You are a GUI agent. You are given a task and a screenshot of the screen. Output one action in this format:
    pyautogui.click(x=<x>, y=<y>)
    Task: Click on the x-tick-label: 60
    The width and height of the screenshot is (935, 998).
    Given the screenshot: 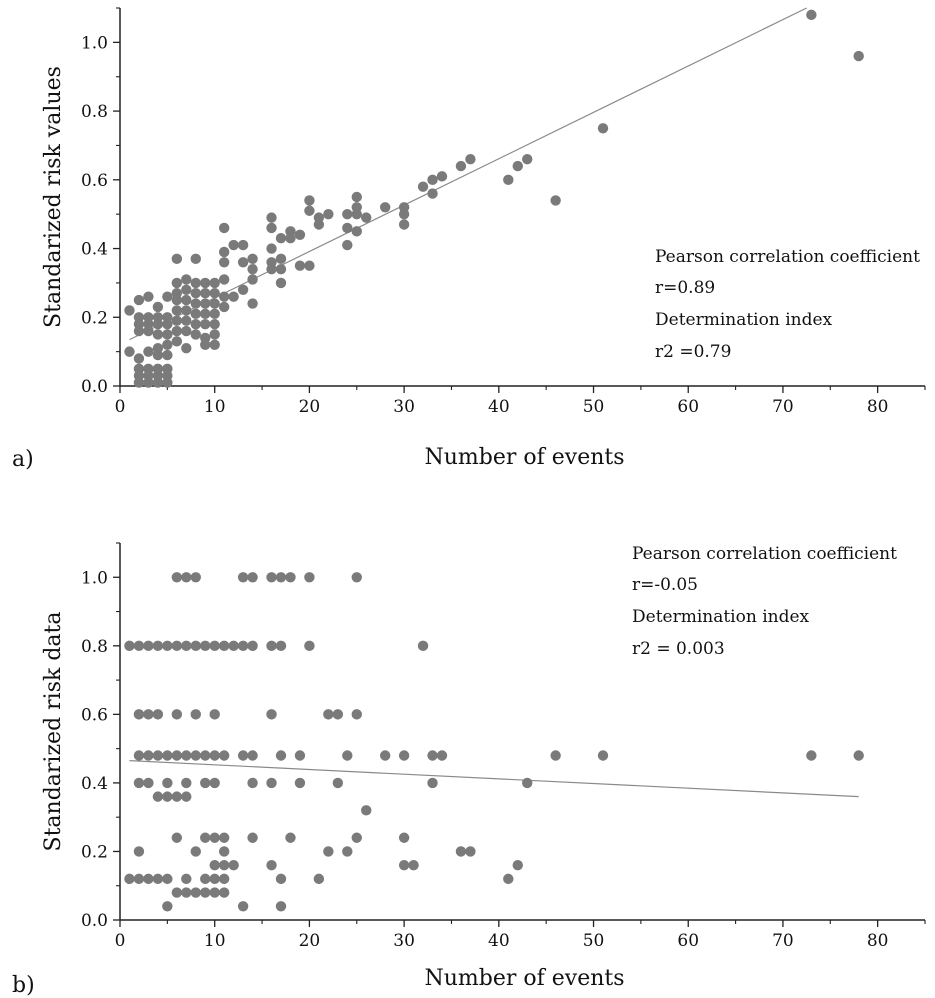 What is the action you would take?
    pyautogui.click(x=688, y=407)
    